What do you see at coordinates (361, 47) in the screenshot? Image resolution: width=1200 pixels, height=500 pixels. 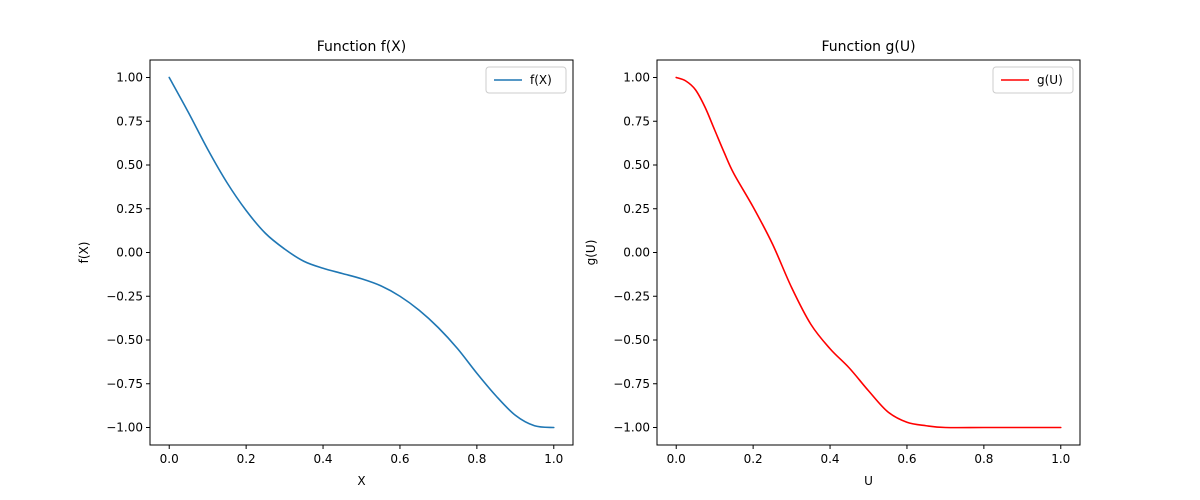 I see `chart-title: Function f(X)` at bounding box center [361, 47].